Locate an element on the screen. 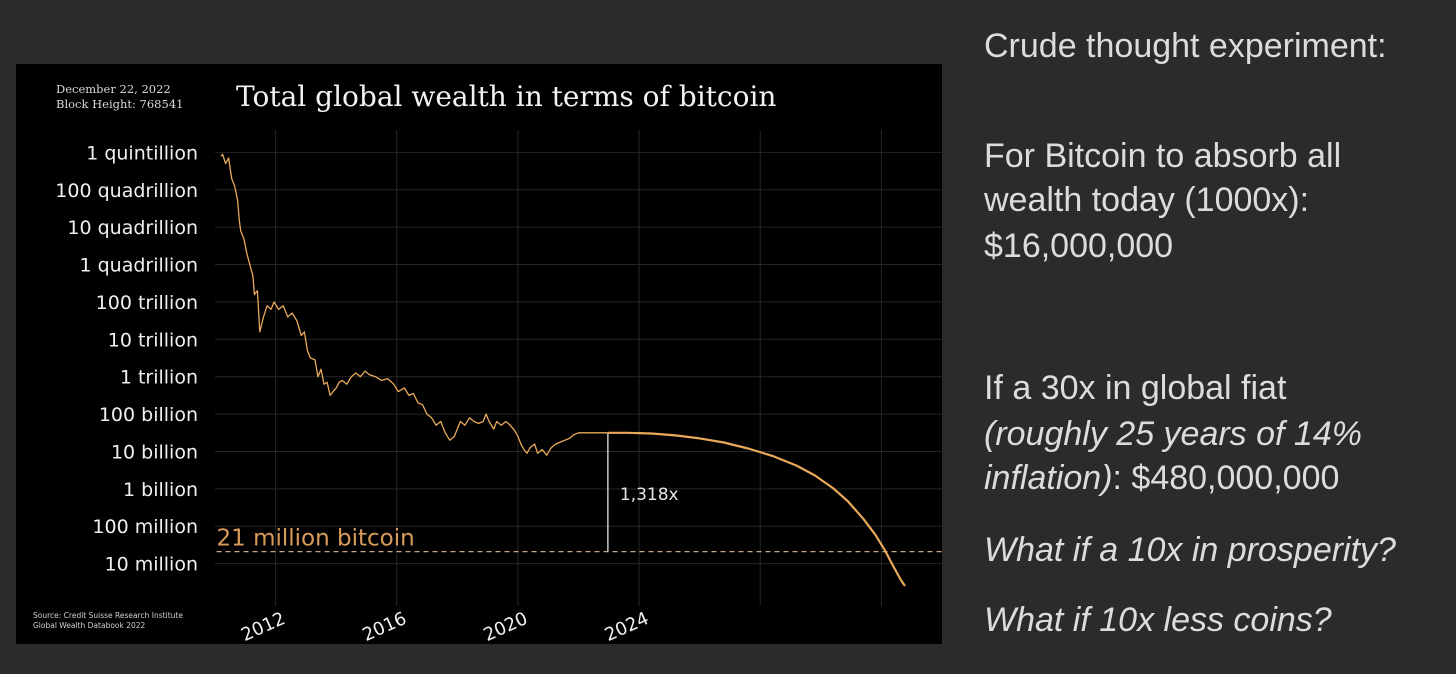  side-heading: Crude thought experiment: is located at coordinates (1185, 46).